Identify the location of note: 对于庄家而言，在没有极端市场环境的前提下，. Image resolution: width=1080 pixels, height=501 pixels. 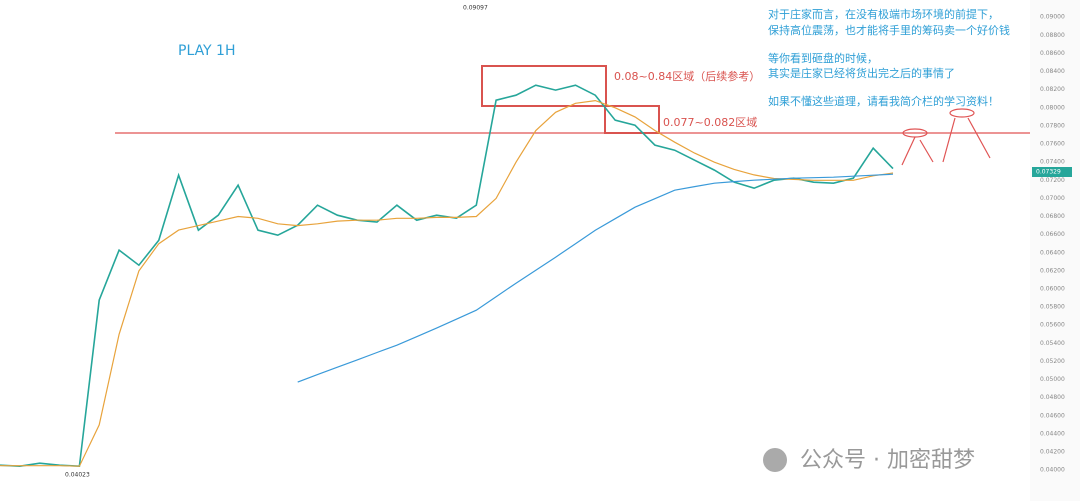
(883, 14).